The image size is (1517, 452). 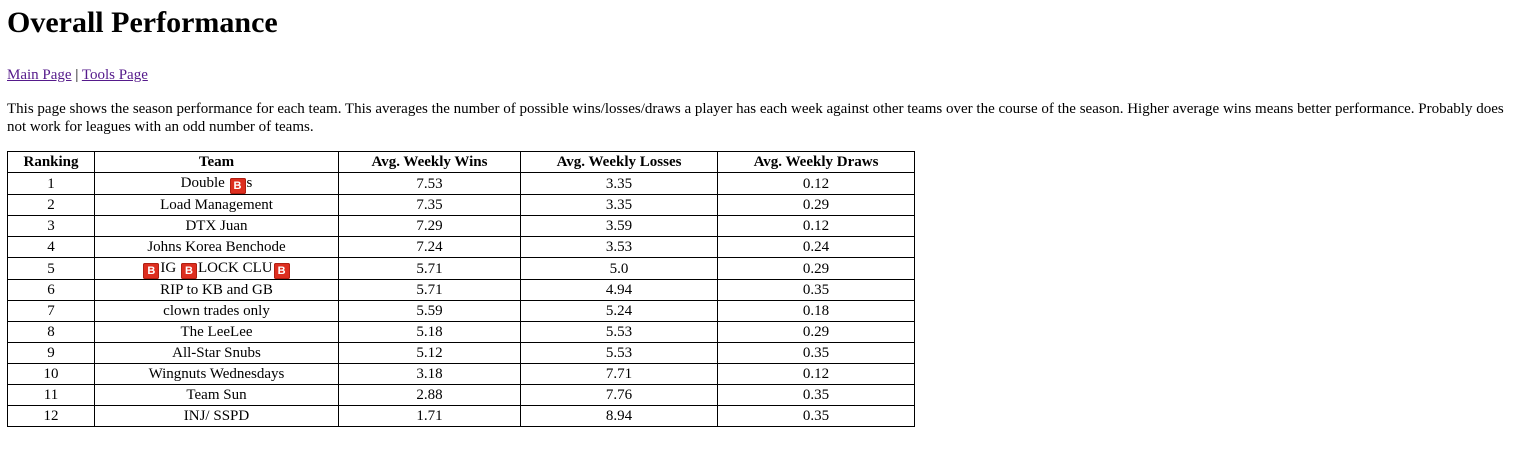 I want to click on team-name-text: Team Sun, so click(x=216, y=395).